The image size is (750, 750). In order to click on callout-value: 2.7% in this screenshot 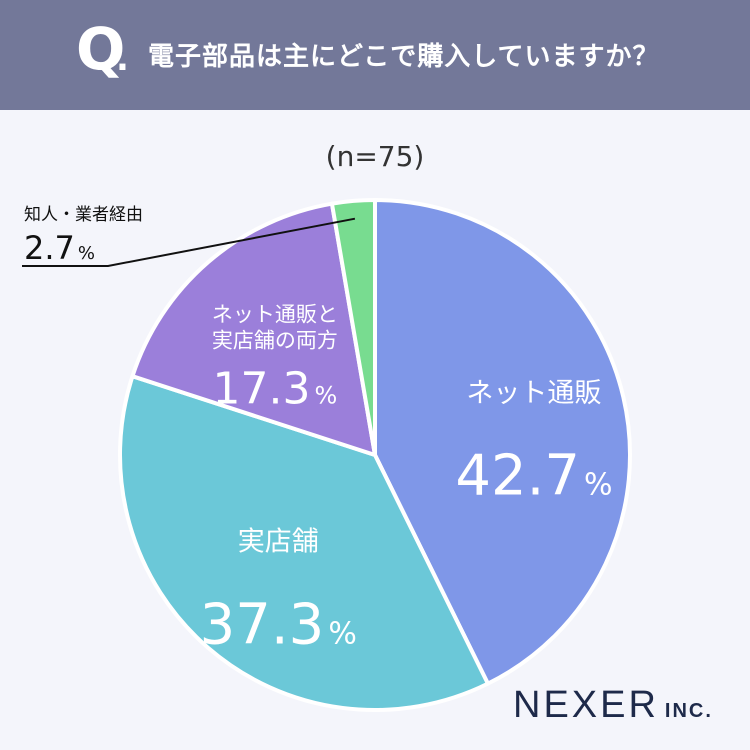, I will do `click(59, 248)`.